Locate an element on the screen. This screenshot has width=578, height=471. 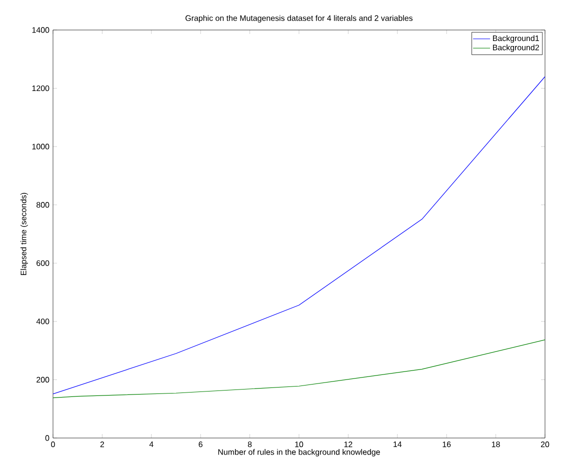
line-series is located at coordinates (299, 368).